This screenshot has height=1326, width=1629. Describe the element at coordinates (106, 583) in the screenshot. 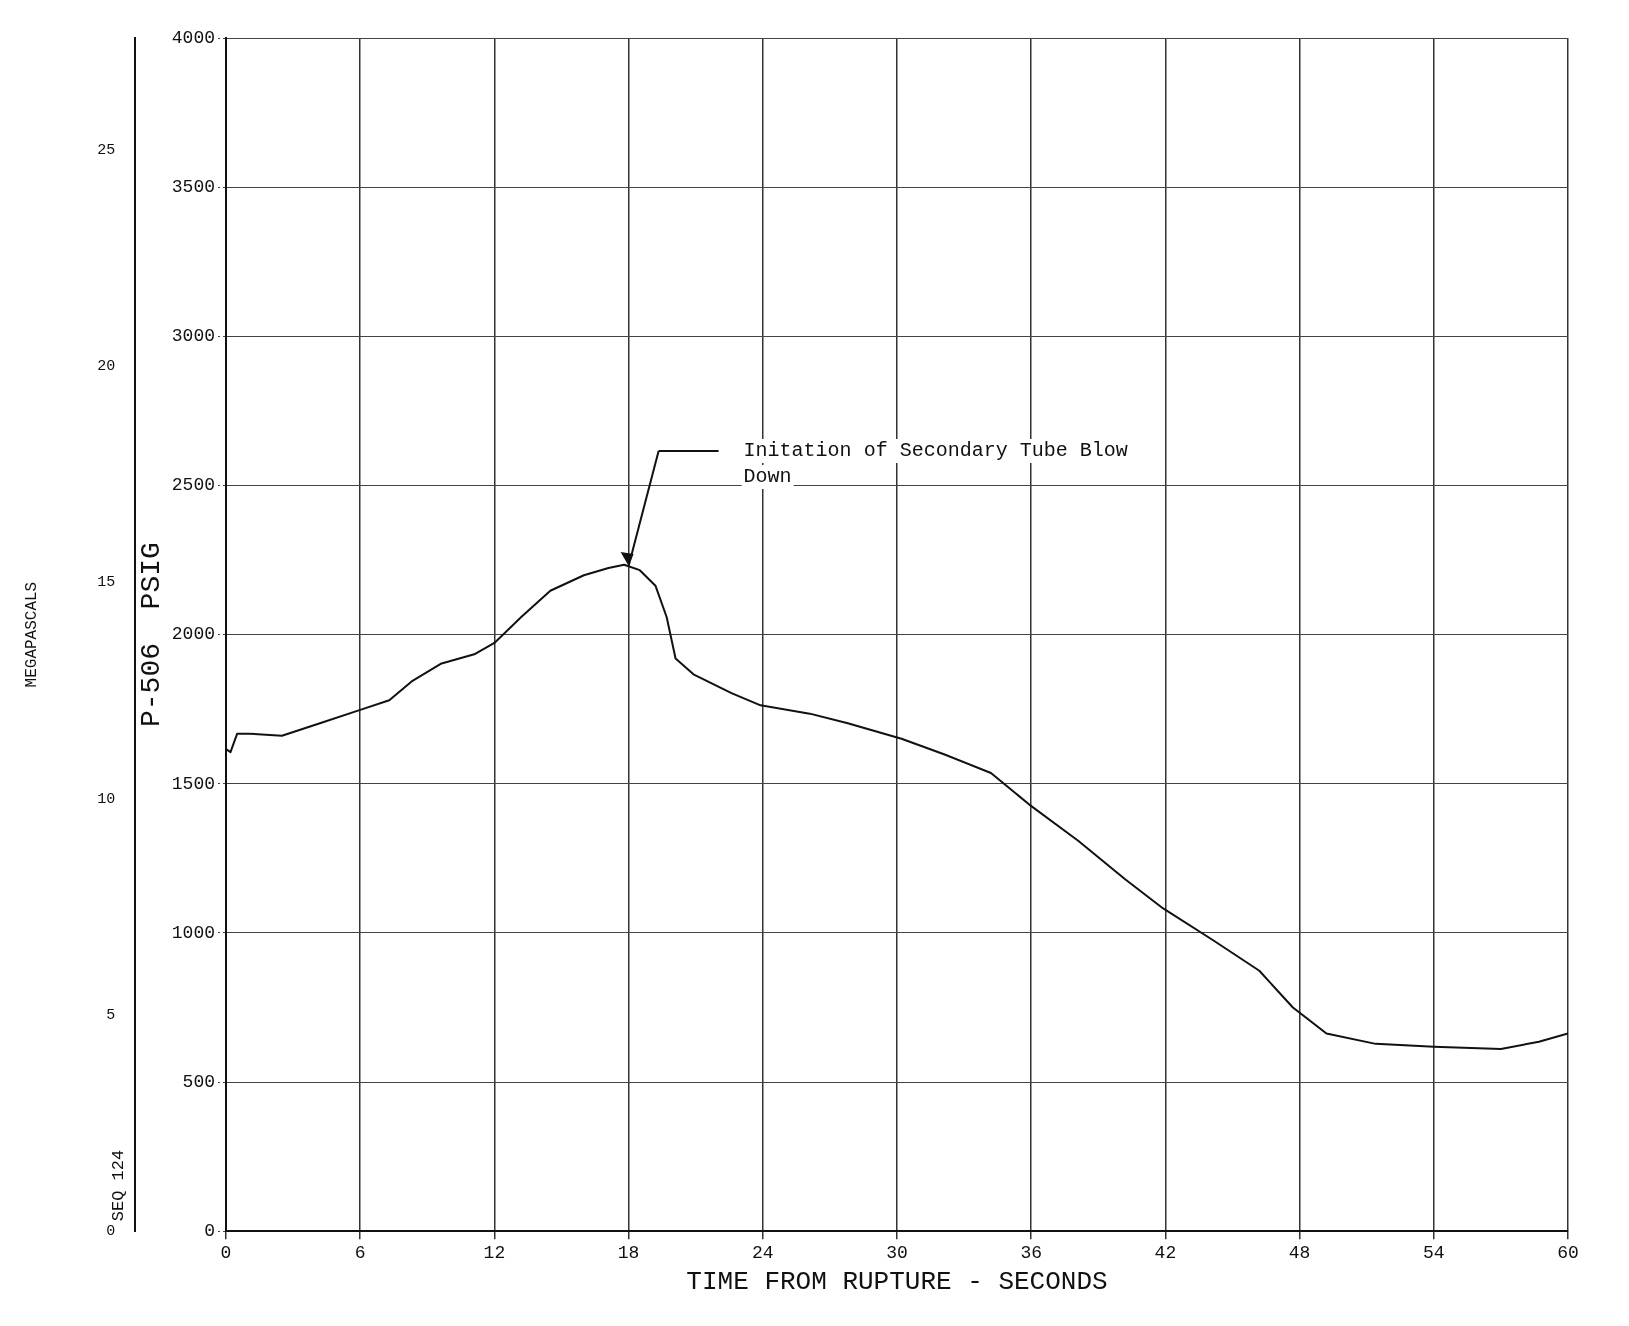

I see `y2-tick-label: 15` at that location.